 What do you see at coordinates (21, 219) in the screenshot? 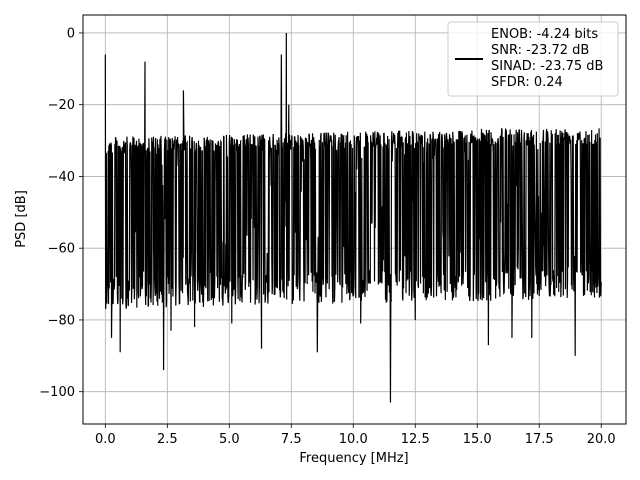
I see `y-axis-label: PSD [dB]` at bounding box center [21, 219].